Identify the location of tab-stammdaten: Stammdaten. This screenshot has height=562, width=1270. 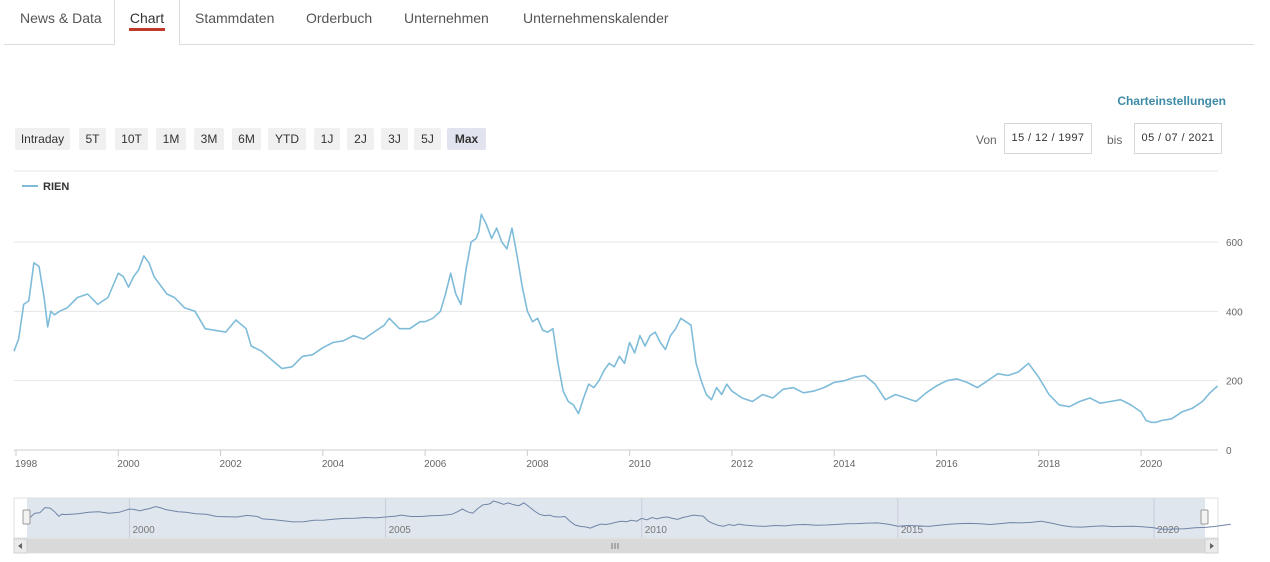
(235, 18).